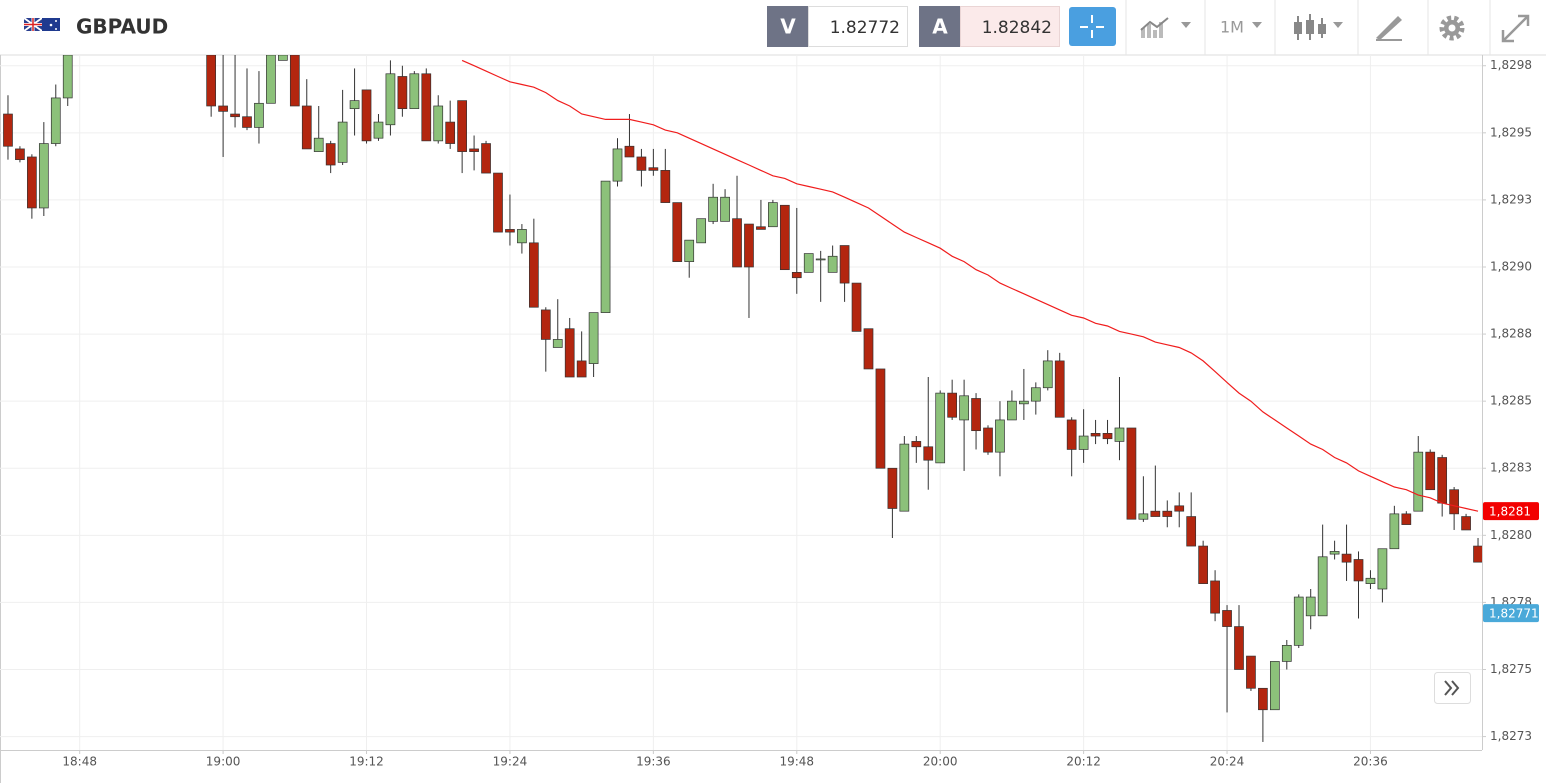  Describe the element at coordinates (1232, 27) in the screenshot. I see `timeframe: 1M` at that location.